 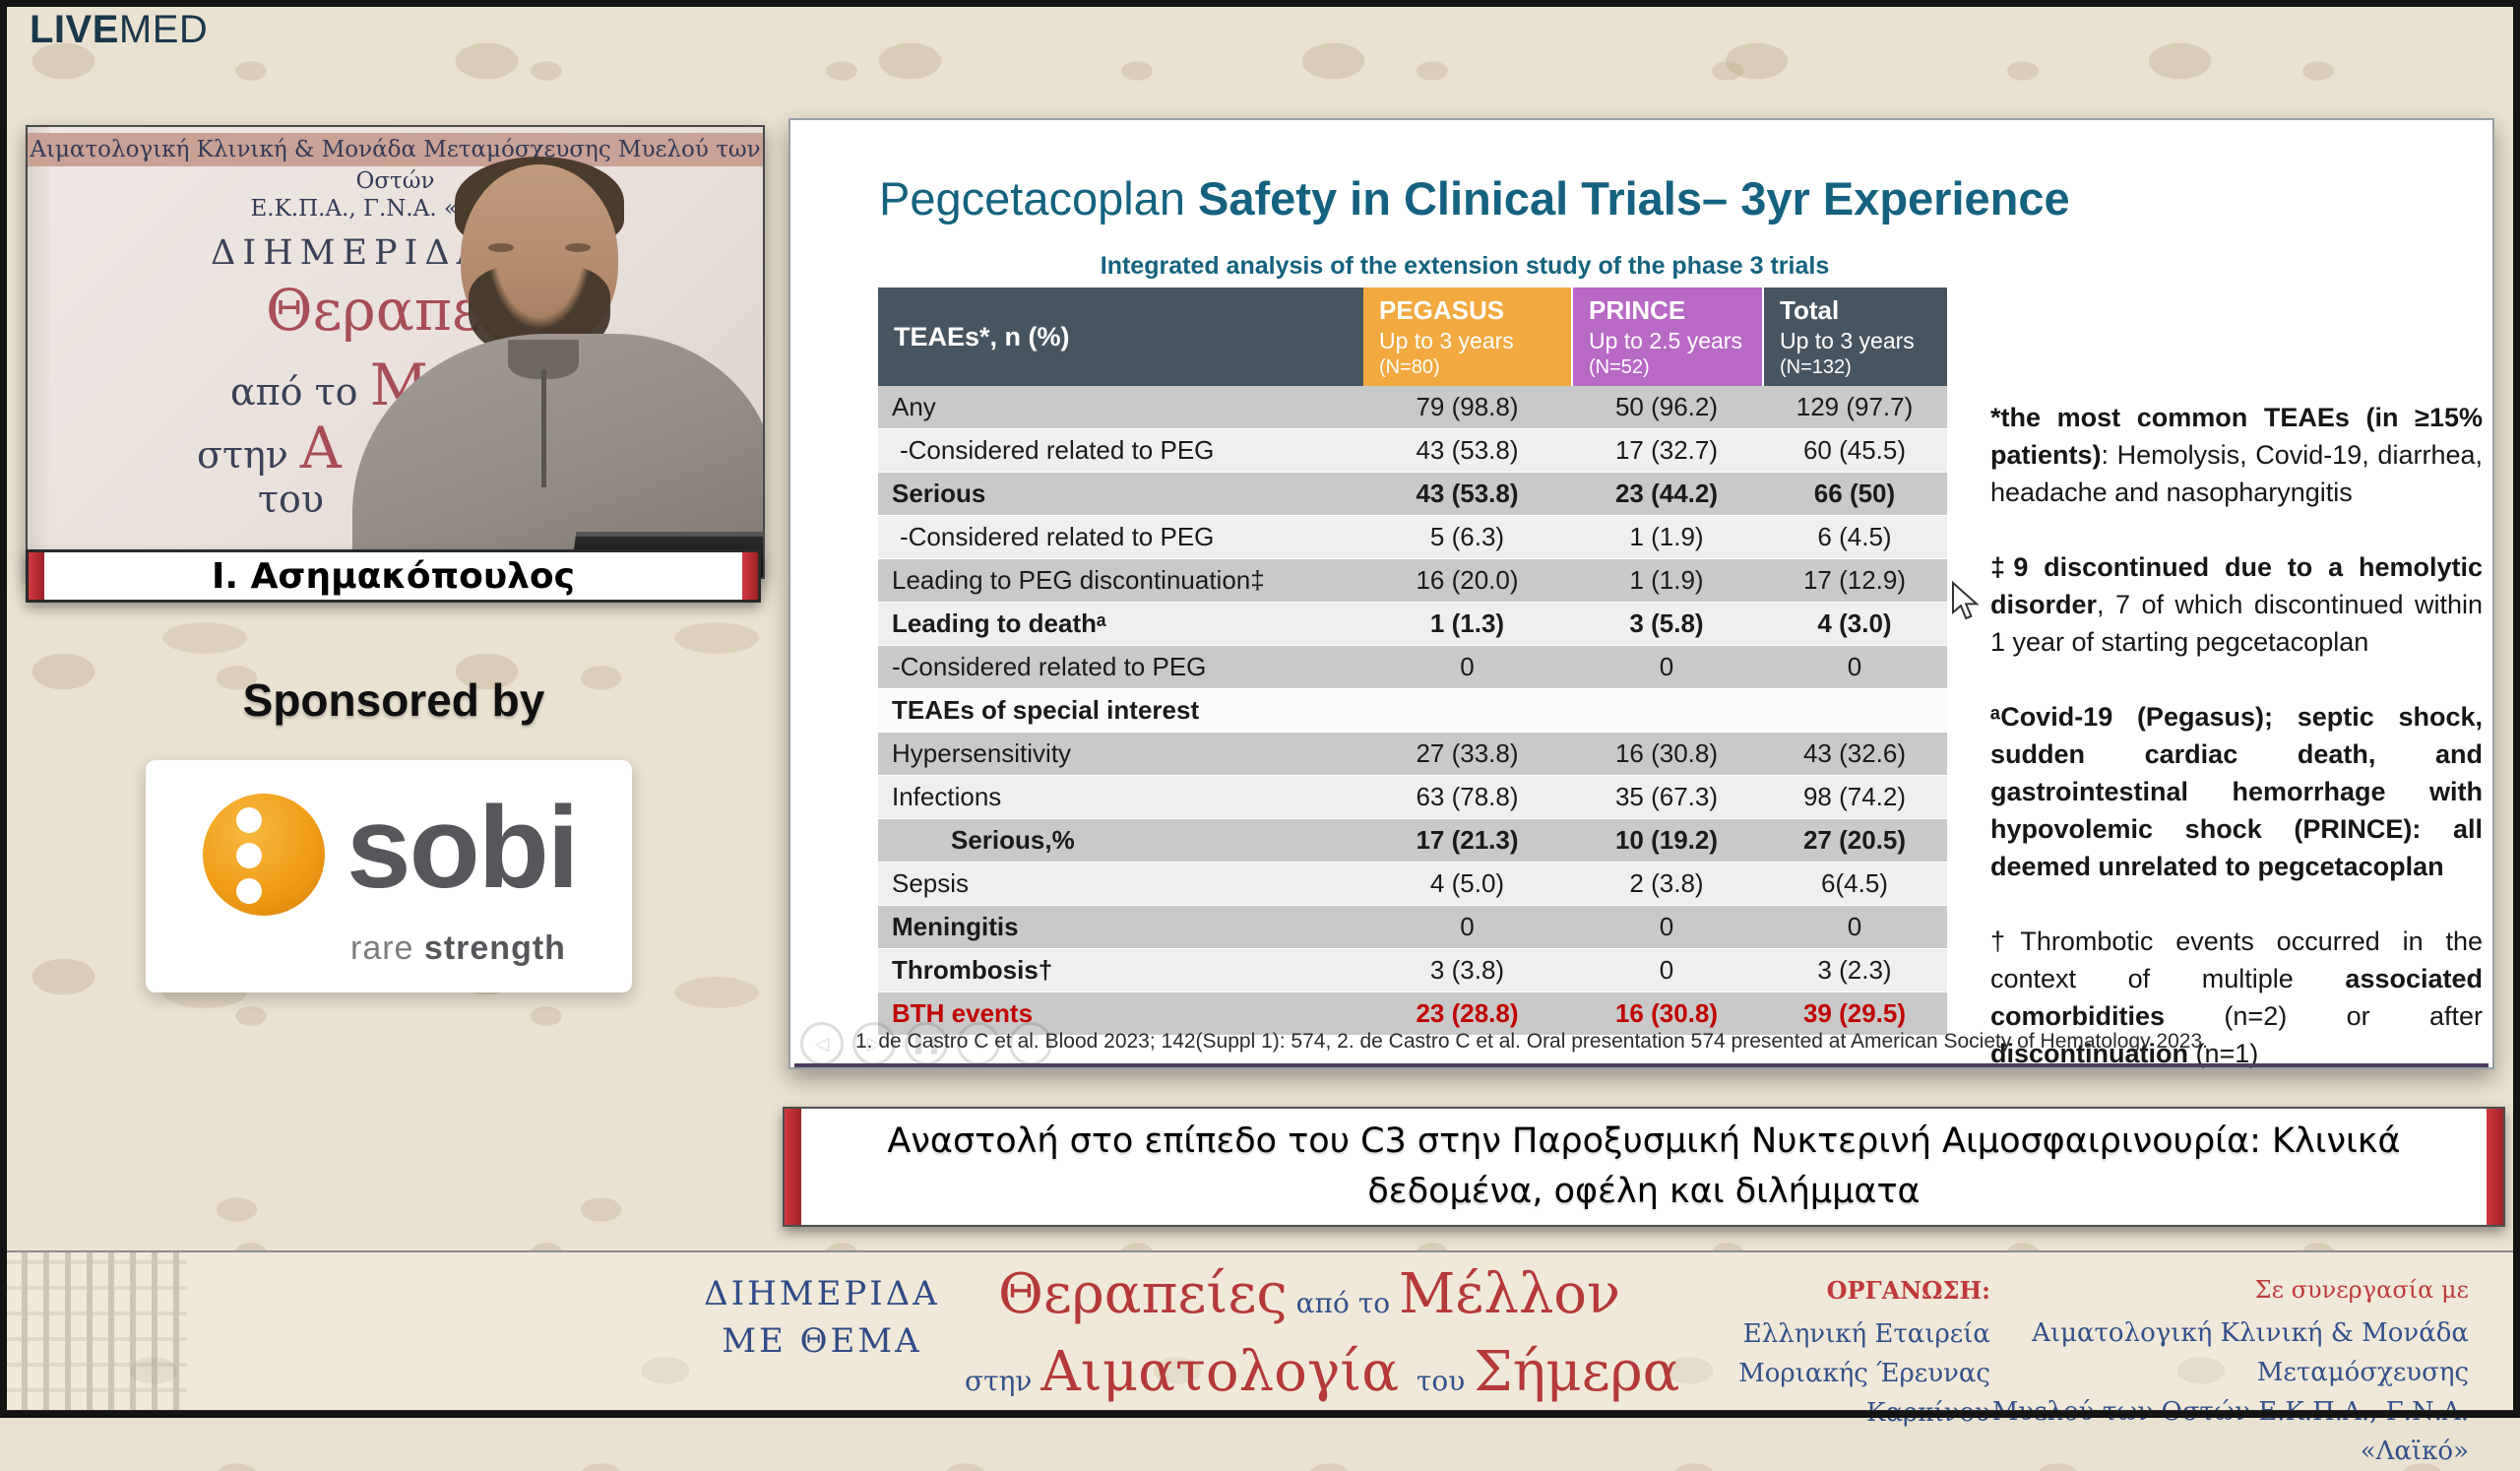 I want to click on speaker-eyes, so click(x=539, y=248).